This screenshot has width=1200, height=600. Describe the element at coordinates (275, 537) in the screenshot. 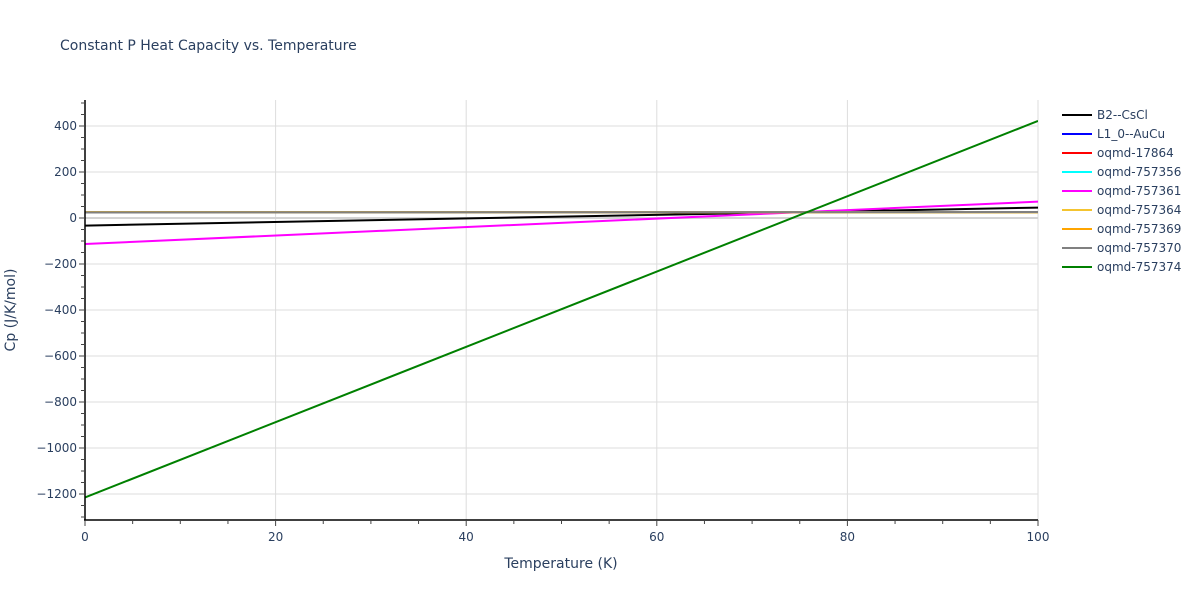

I see `x-tick-label: 20` at that location.